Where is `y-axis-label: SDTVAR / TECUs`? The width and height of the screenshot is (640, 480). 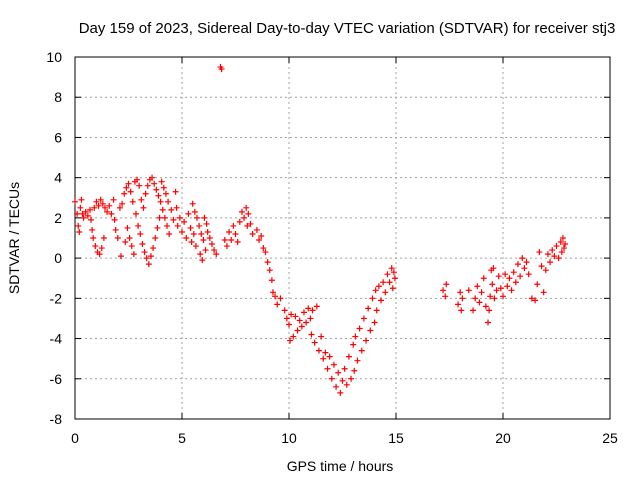 y-axis-label: SDTVAR / TECUs is located at coordinates (14, 238).